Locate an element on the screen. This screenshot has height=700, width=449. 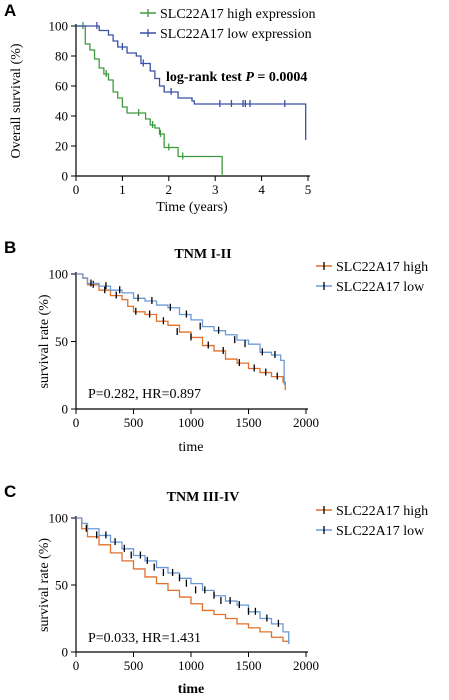
x-tick-label: 5 is located at coordinates (308, 189).